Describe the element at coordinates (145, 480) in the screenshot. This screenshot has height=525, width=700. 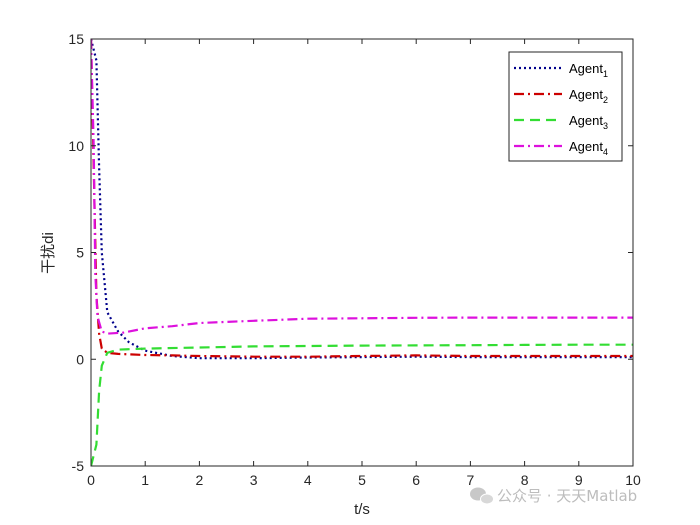
I see `x-tick-label: 1` at that location.